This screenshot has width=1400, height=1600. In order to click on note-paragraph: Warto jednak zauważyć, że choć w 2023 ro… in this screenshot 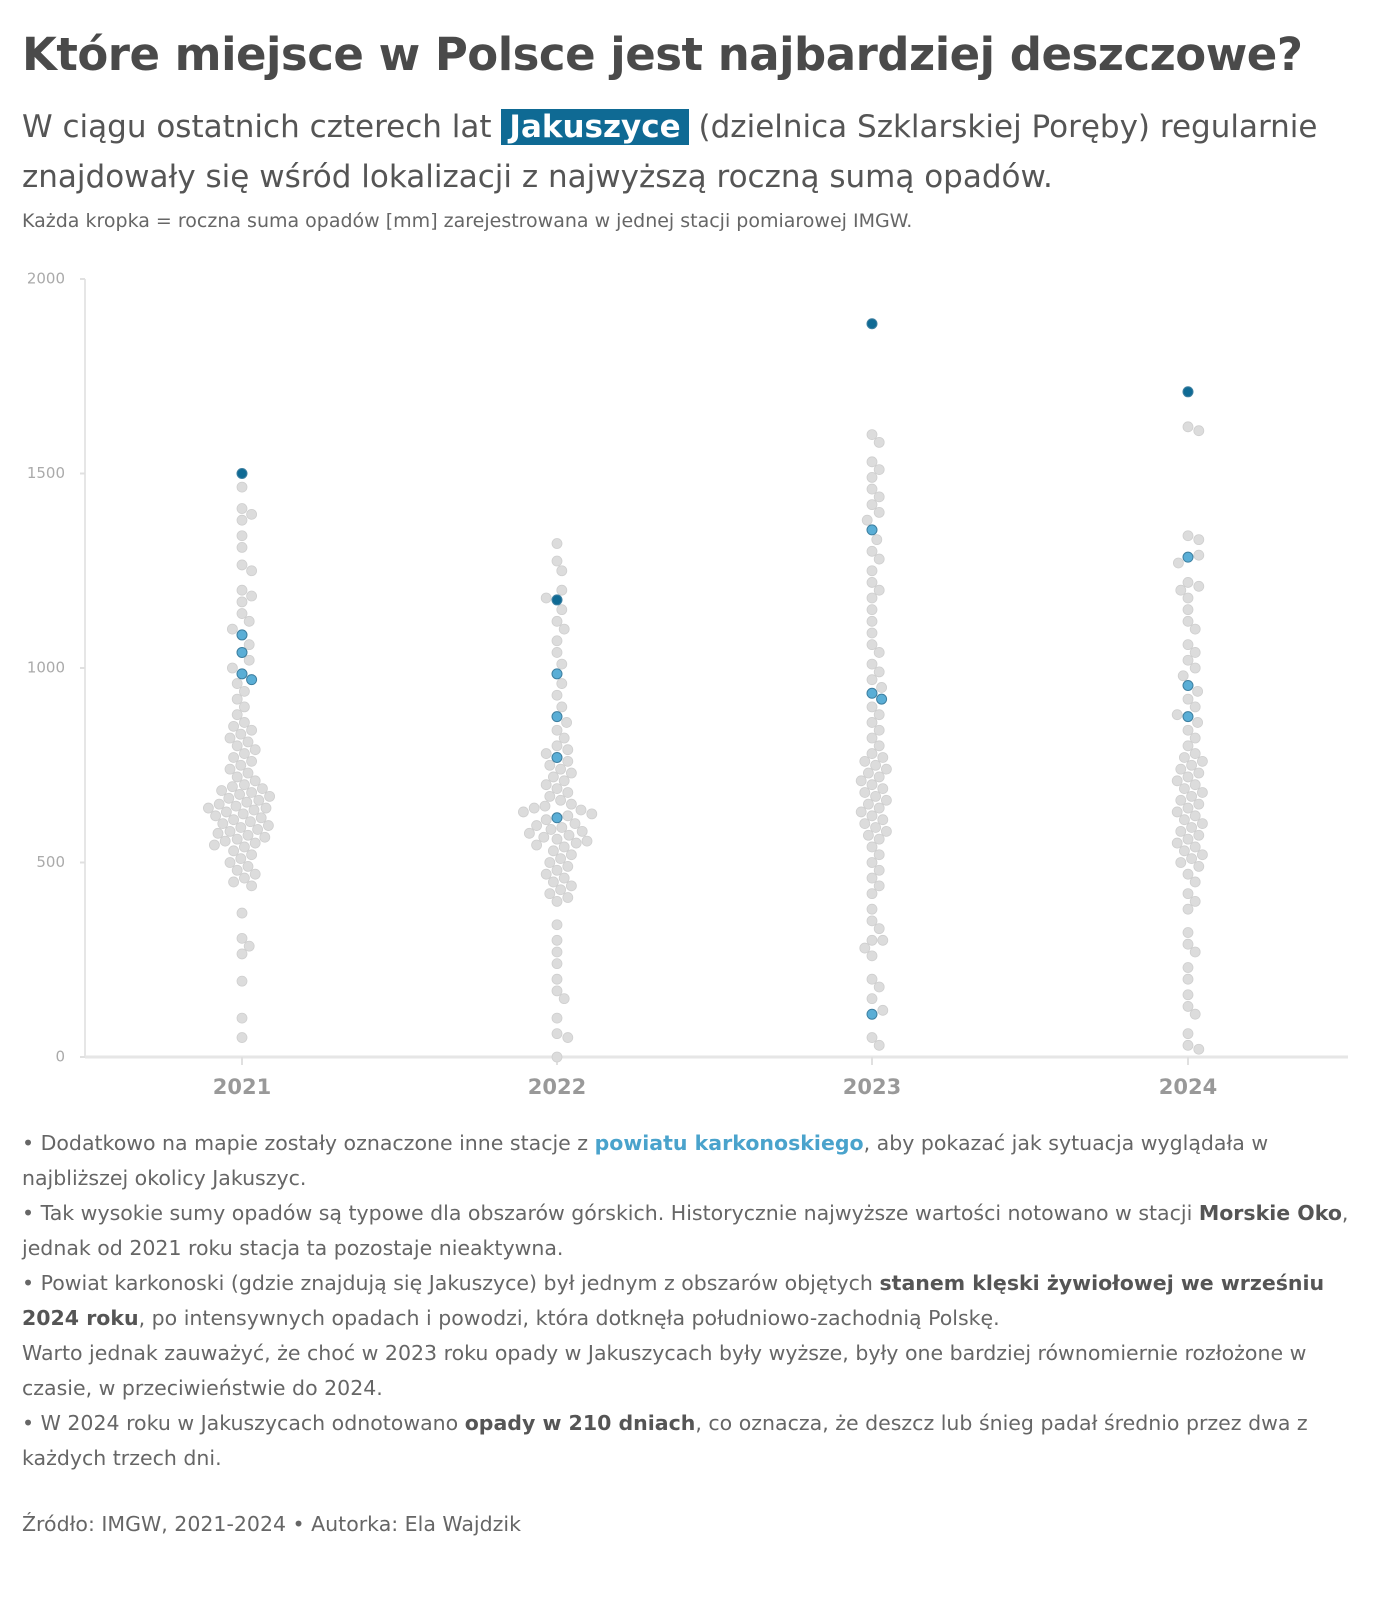, I will do `click(696, 1371)`.